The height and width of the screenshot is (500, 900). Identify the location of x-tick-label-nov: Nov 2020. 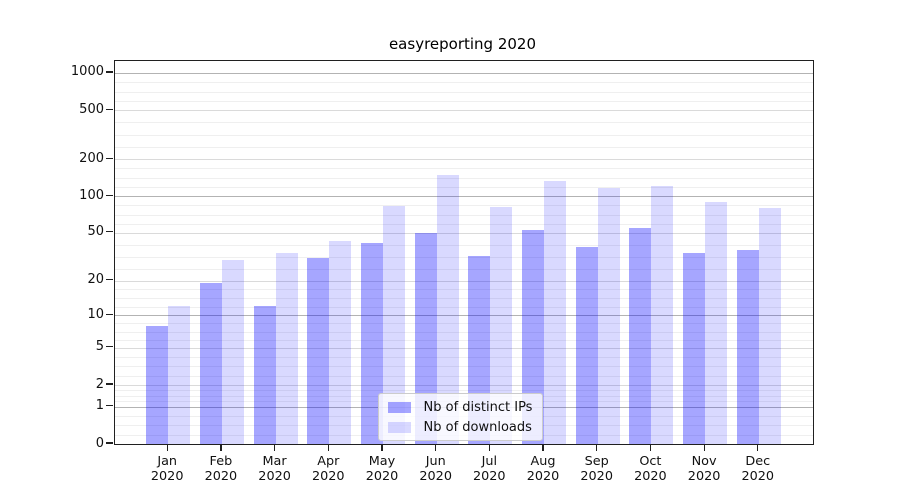
(704, 469).